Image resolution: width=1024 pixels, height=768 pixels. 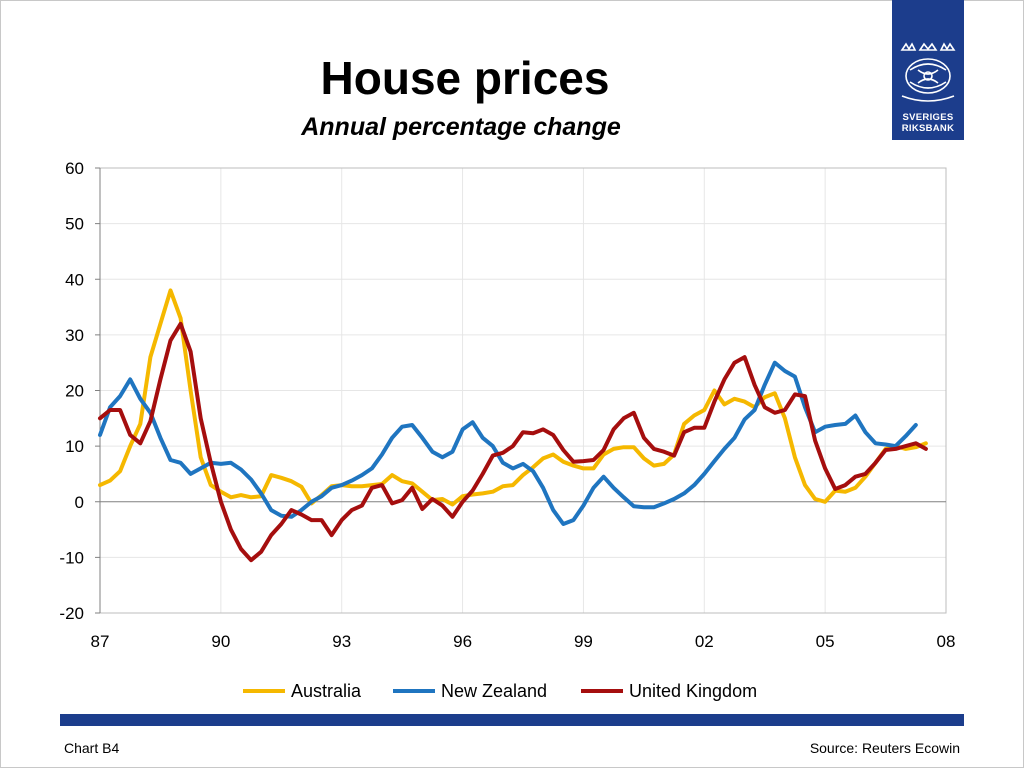 What do you see at coordinates (693, 691) in the screenshot?
I see `legend-label-united-kingdom: United Kingdom` at bounding box center [693, 691].